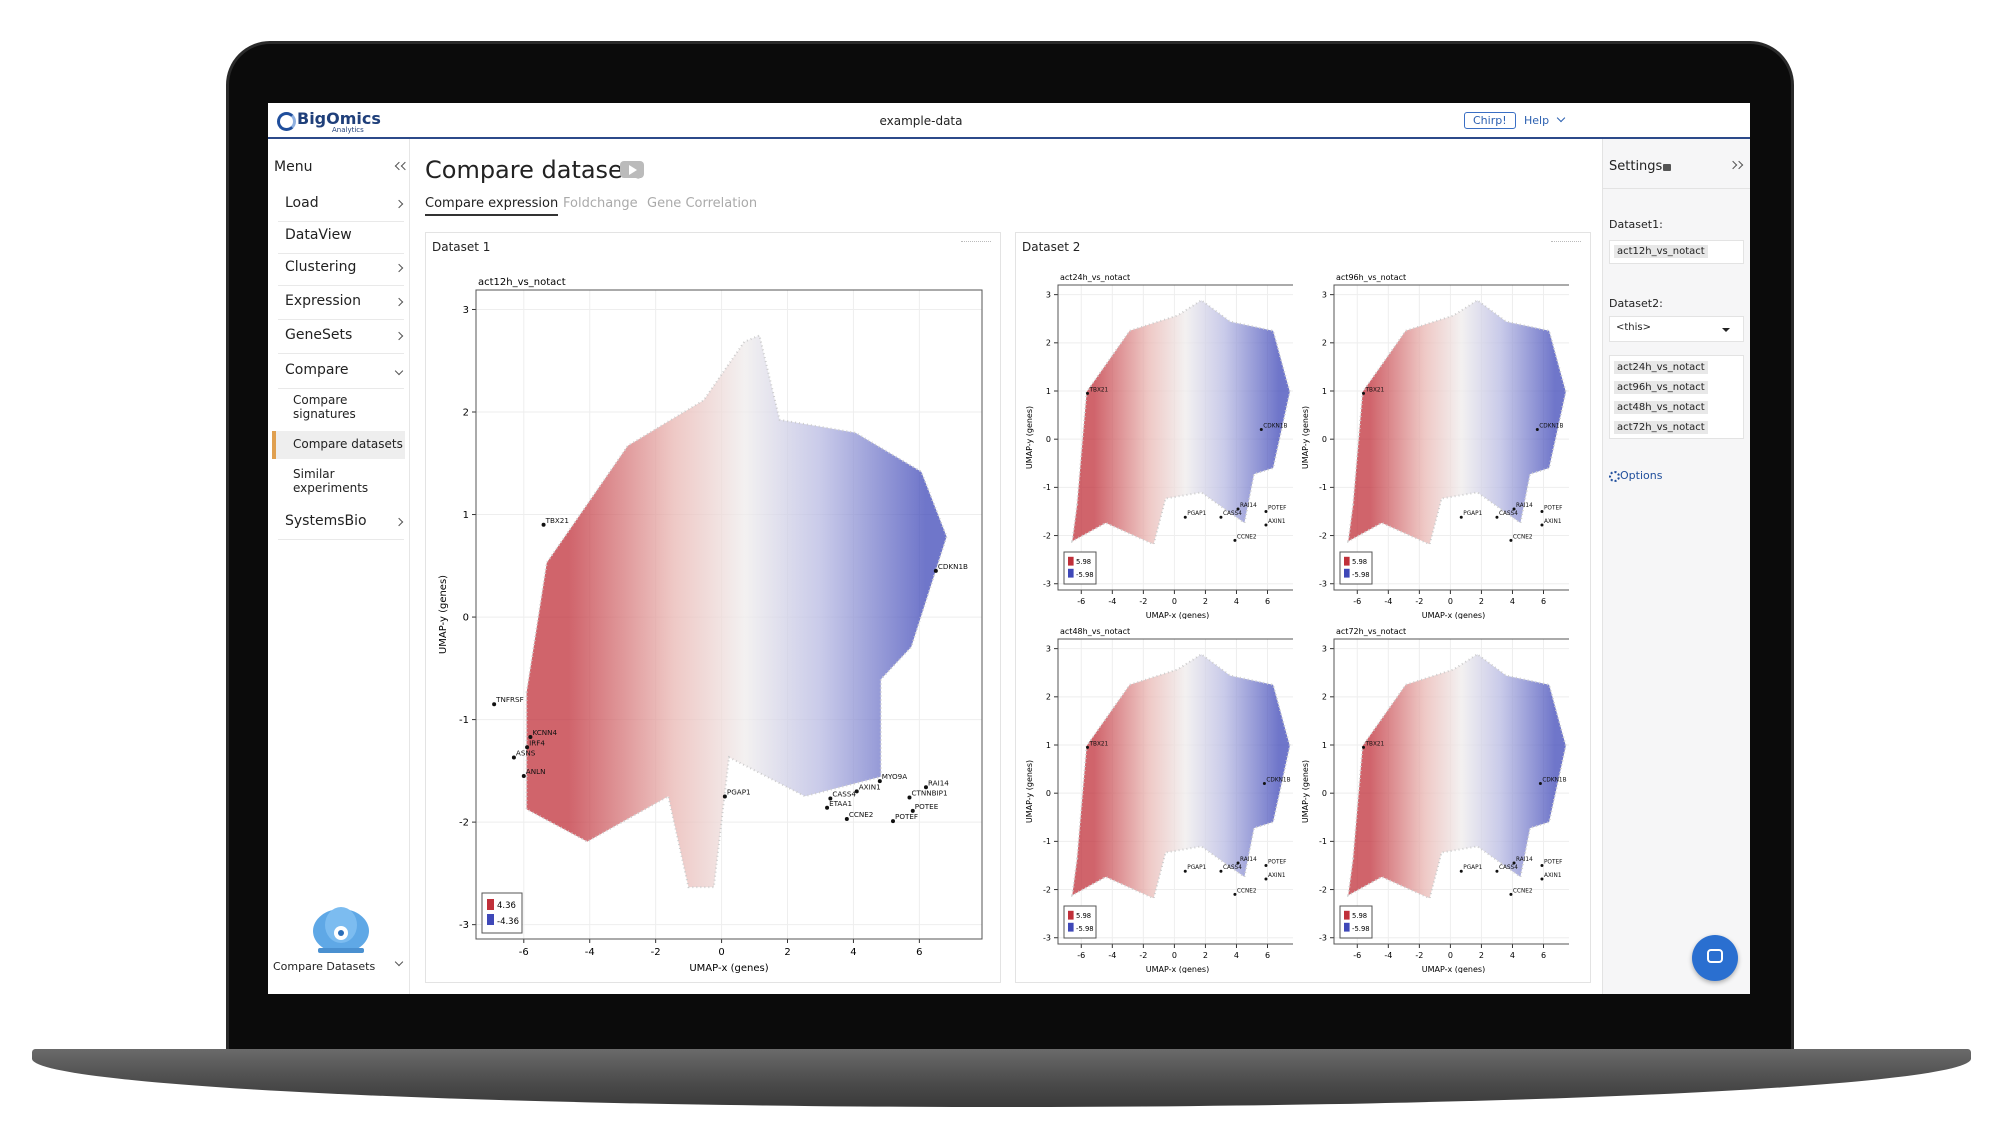 Image resolution: width=2000 pixels, height=1129 pixels. What do you see at coordinates (317, 370) in the screenshot?
I see `menu-item: Compare` at bounding box center [317, 370].